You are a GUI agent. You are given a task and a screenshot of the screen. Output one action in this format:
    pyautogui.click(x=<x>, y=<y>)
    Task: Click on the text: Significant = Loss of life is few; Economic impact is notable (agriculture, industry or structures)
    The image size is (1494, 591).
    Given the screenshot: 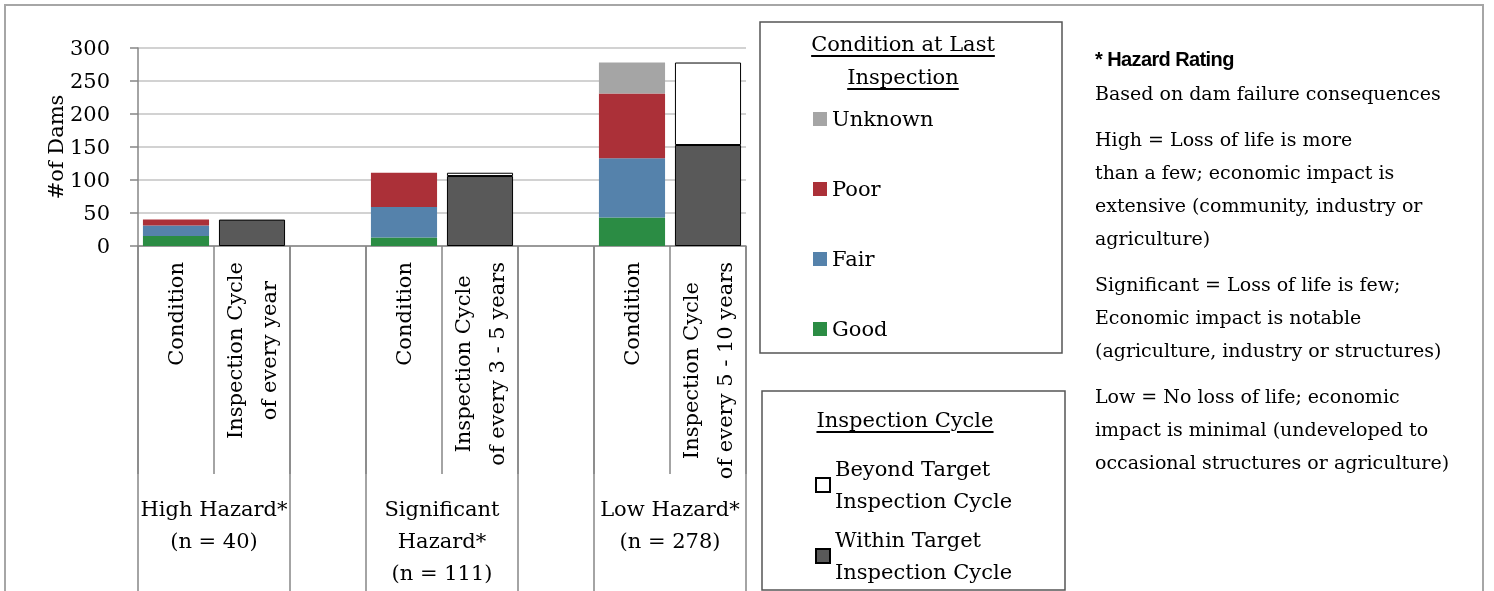 What is the action you would take?
    pyautogui.click(x=1269, y=317)
    